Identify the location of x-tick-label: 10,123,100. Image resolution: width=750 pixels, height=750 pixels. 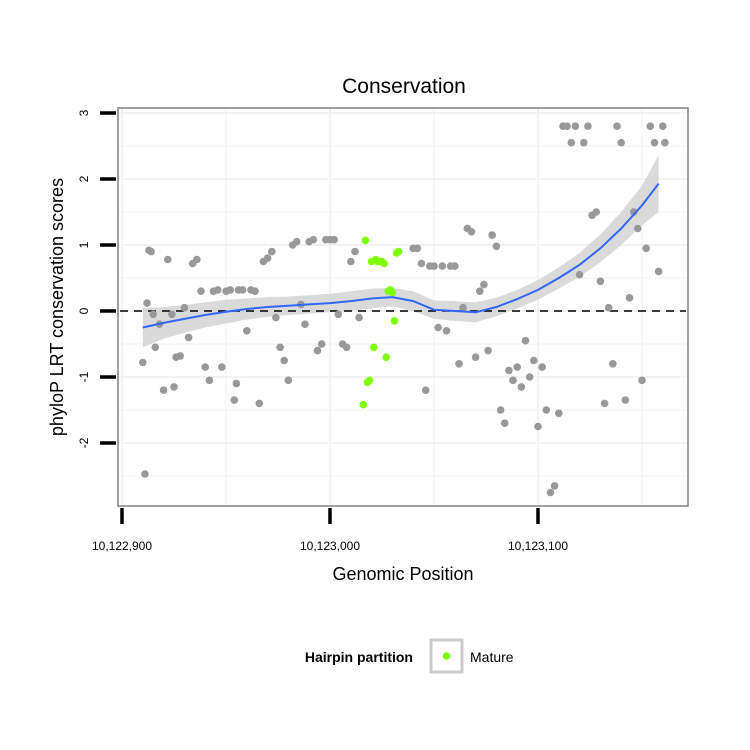
(538, 546).